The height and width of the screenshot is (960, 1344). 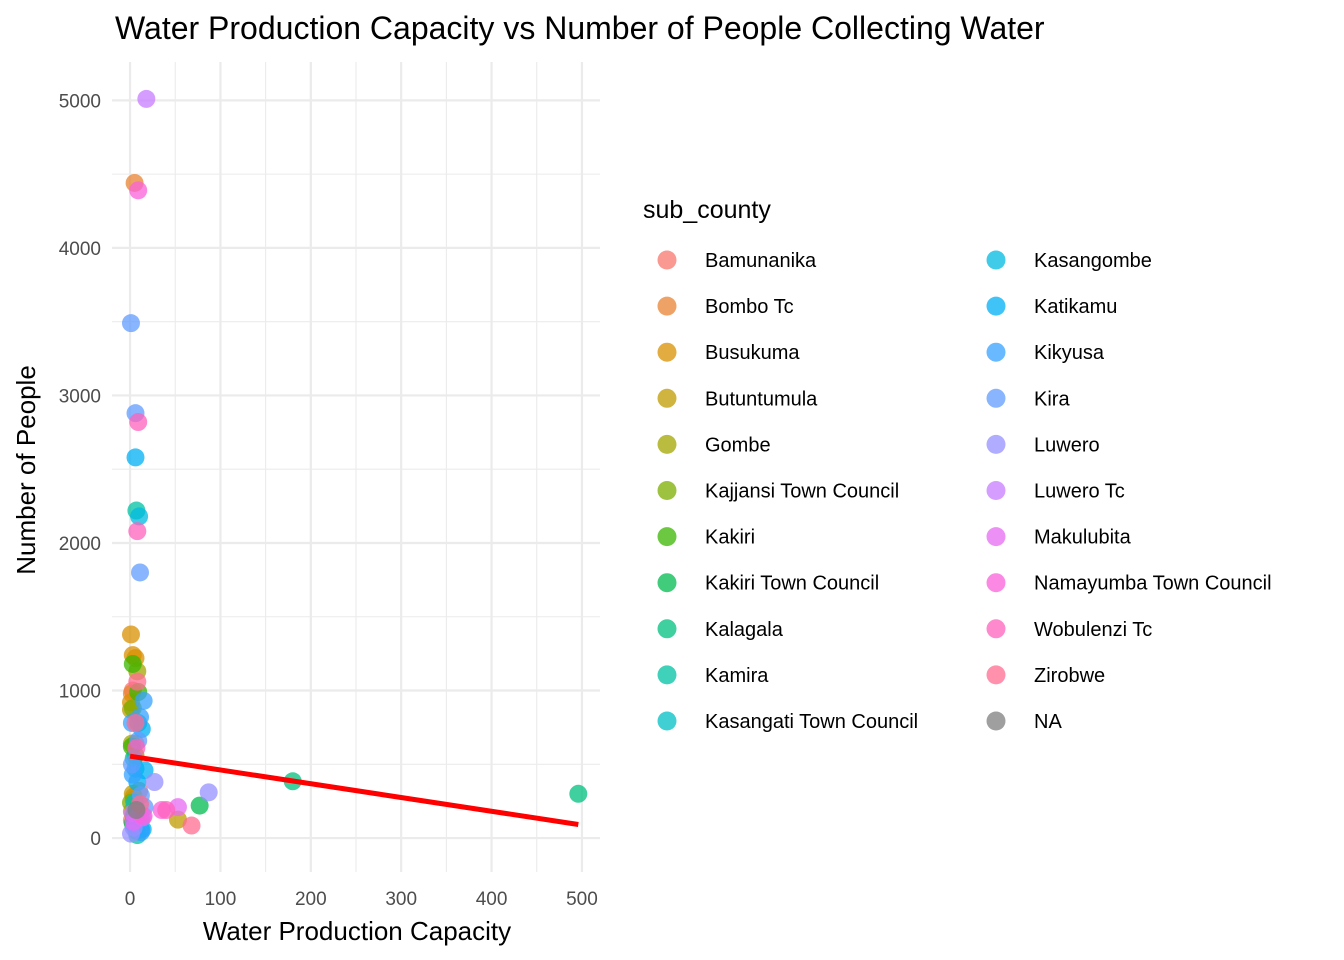 I want to click on y-tick-label: 1000, so click(x=80, y=692).